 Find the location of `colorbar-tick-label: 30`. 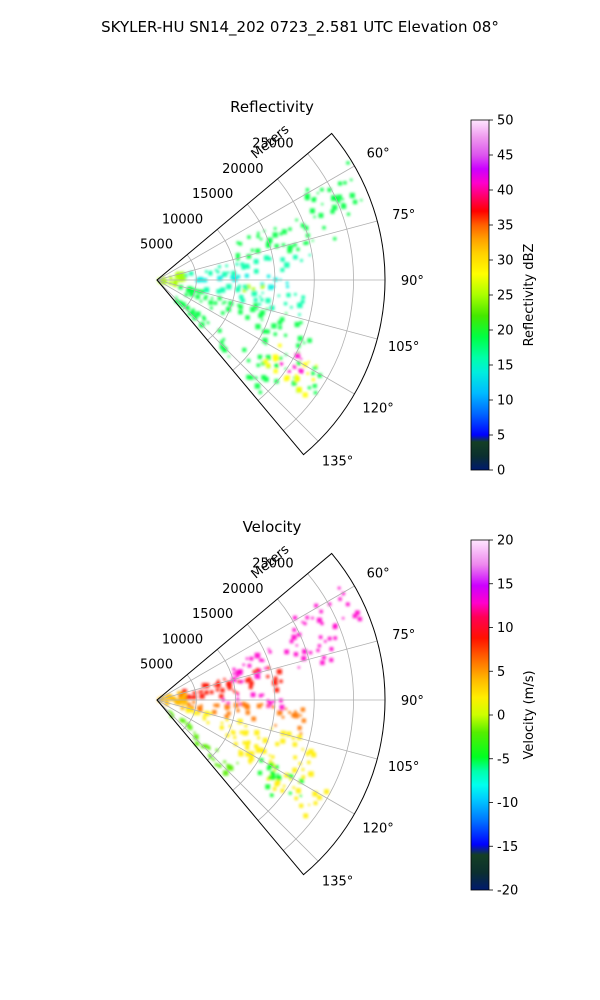

colorbar-tick-label: 30 is located at coordinates (505, 261).